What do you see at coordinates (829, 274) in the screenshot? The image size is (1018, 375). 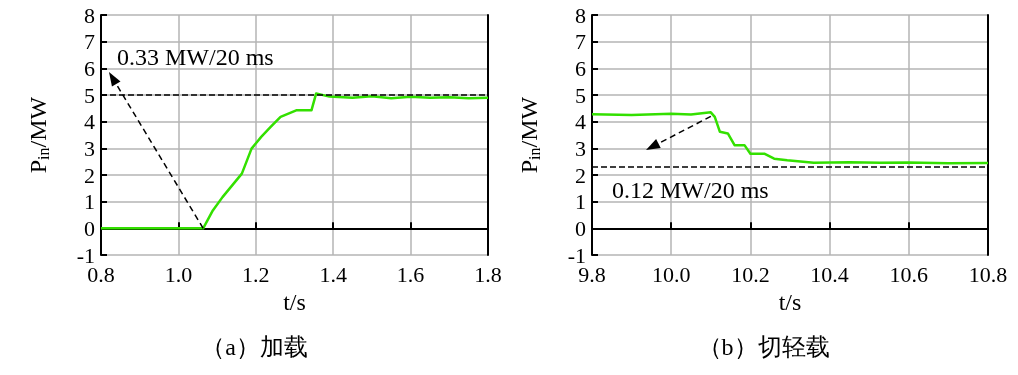 I see `x-tick-label: 10.4` at bounding box center [829, 274].